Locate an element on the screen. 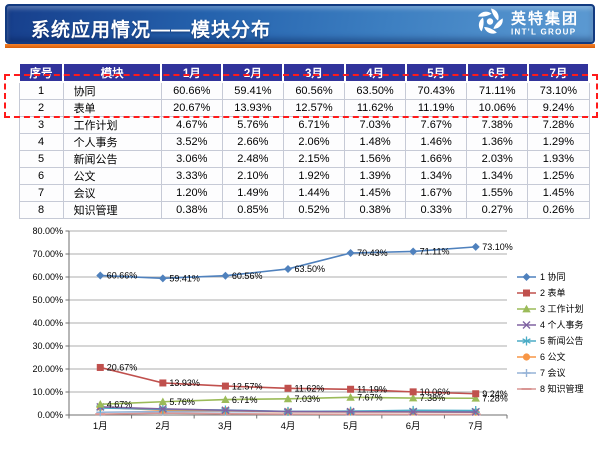  column-header: 1月 is located at coordinates (192, 72).